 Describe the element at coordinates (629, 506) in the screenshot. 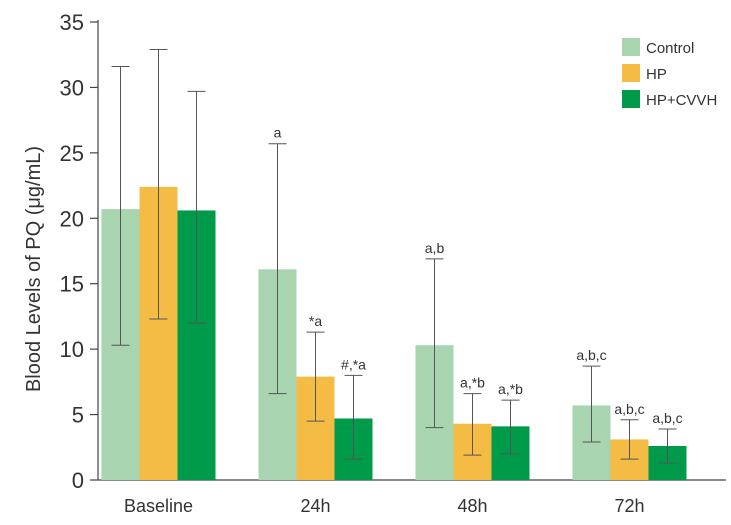

I see `x-tick-label: 72h` at that location.